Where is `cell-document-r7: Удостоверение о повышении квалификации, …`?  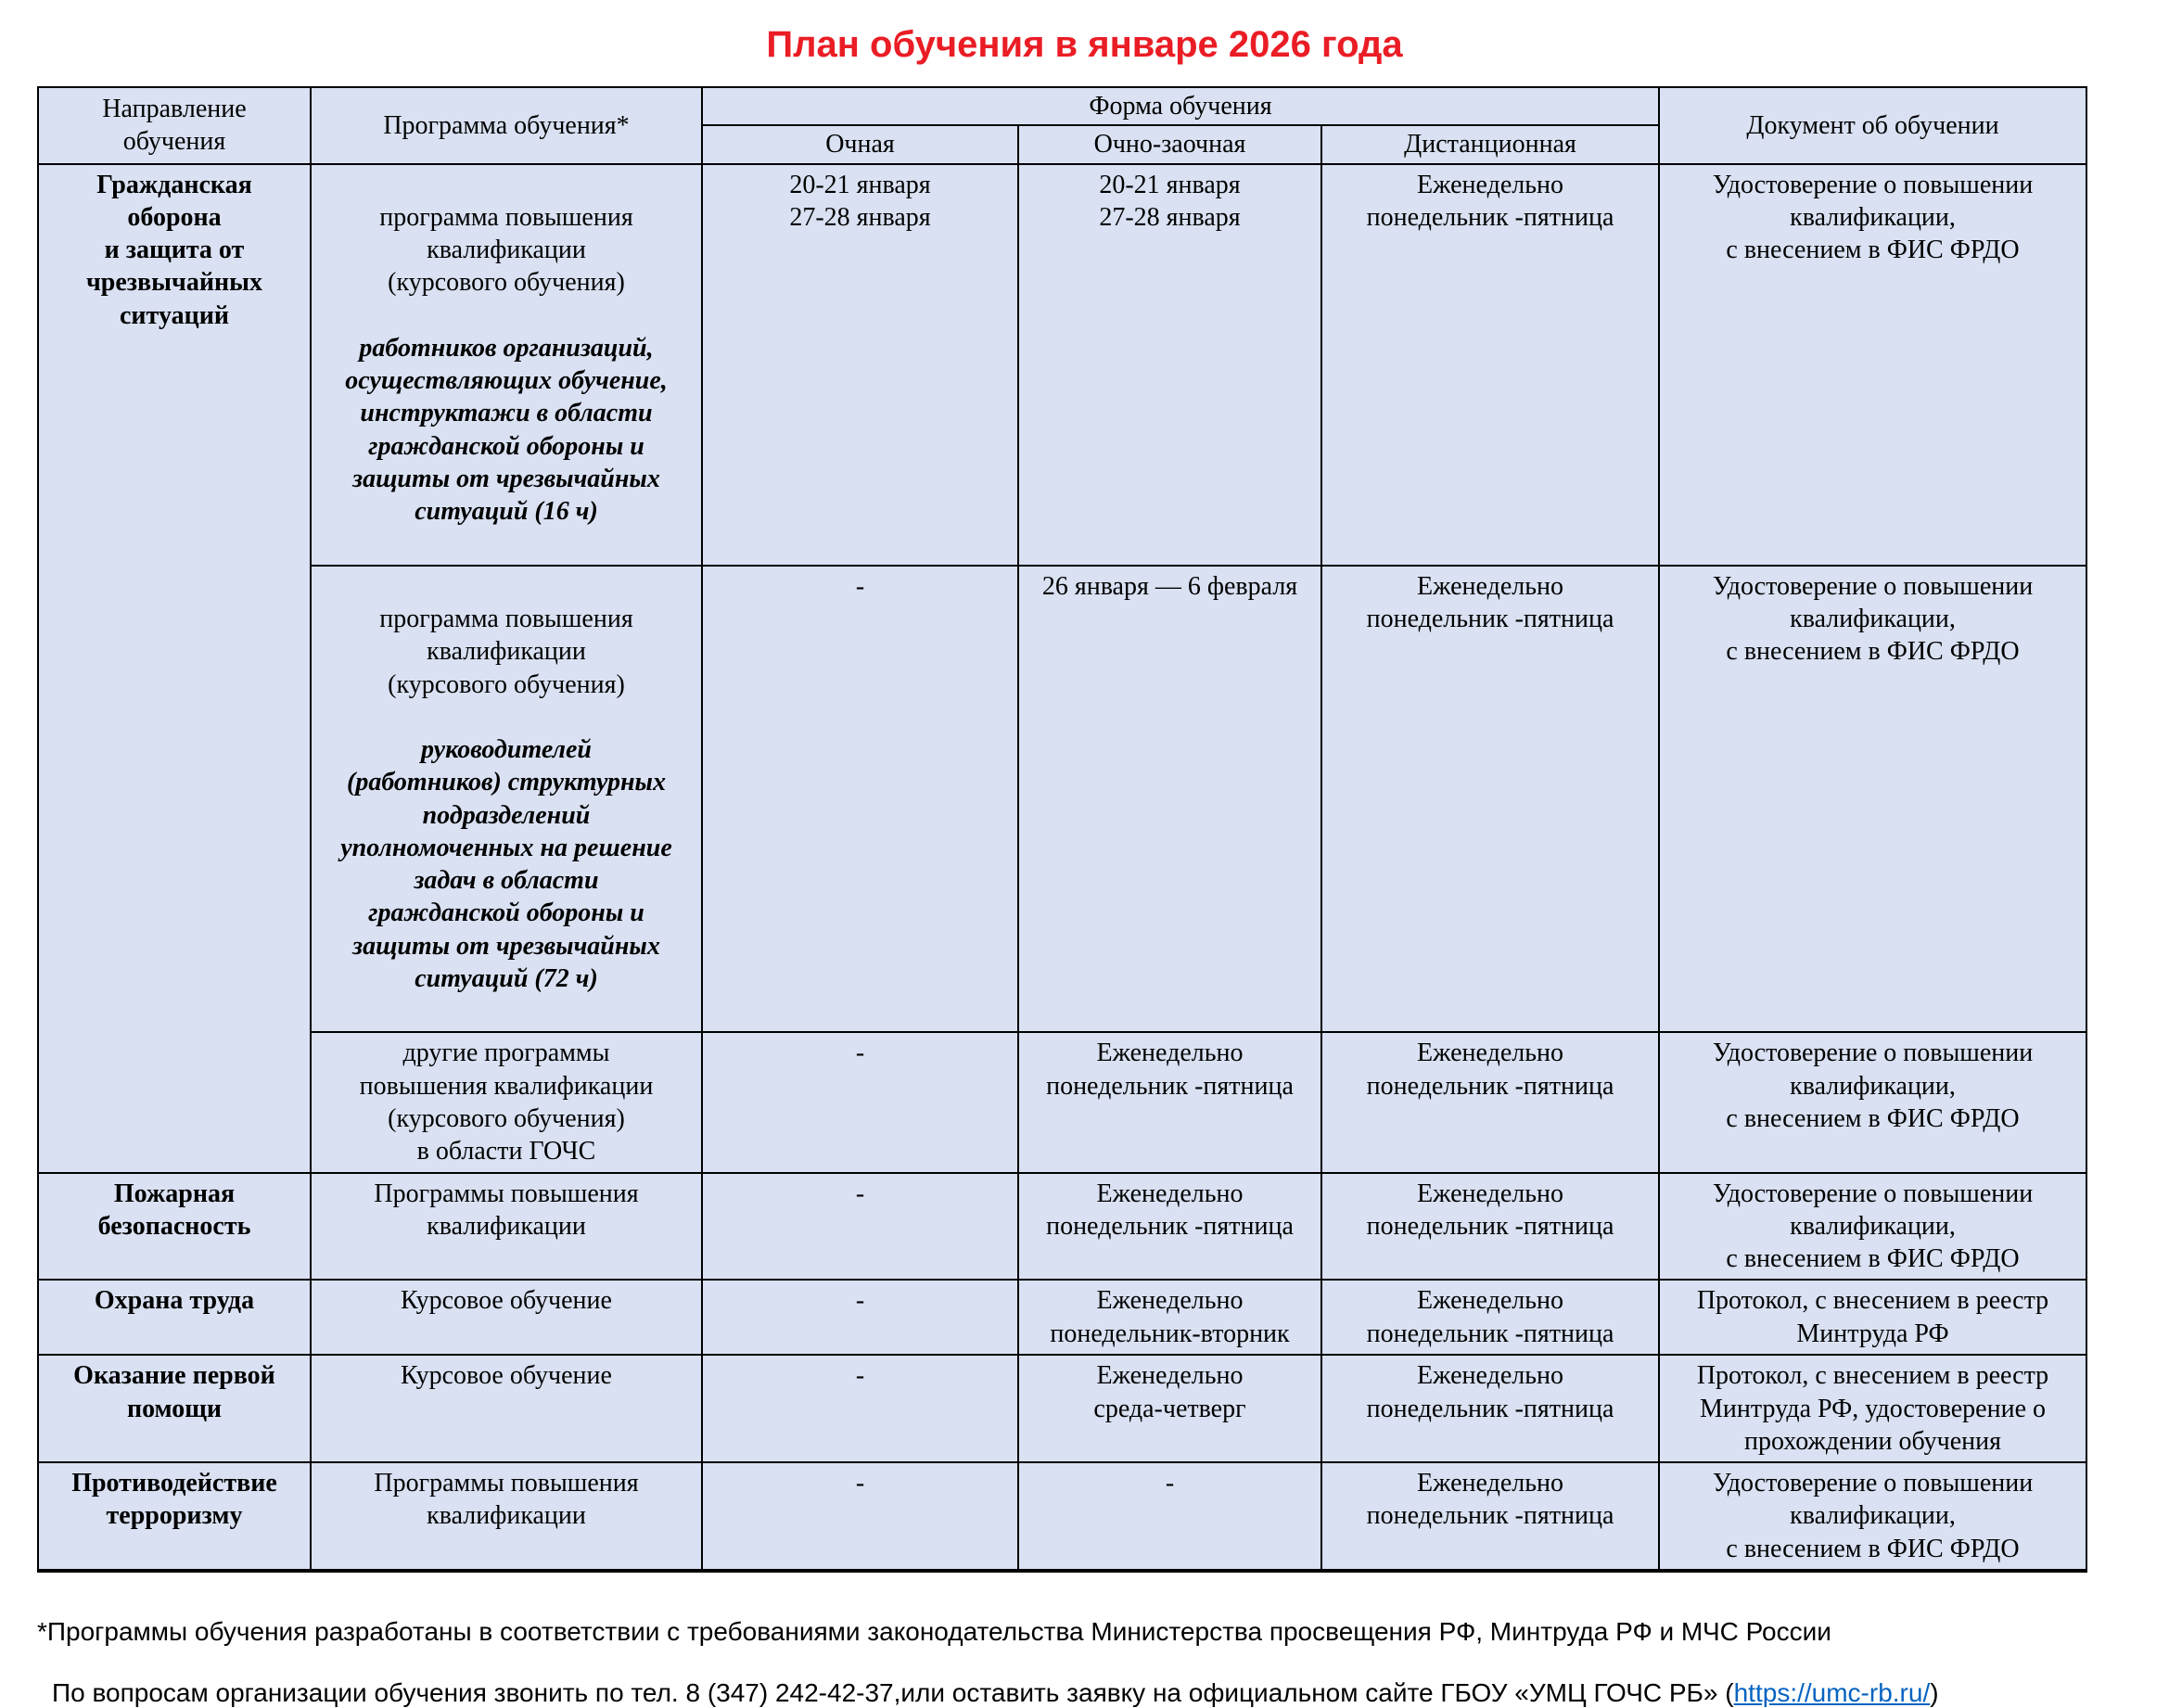
cell-document-r7: Удостоверение о повышении квалификации, … is located at coordinates (1873, 1516).